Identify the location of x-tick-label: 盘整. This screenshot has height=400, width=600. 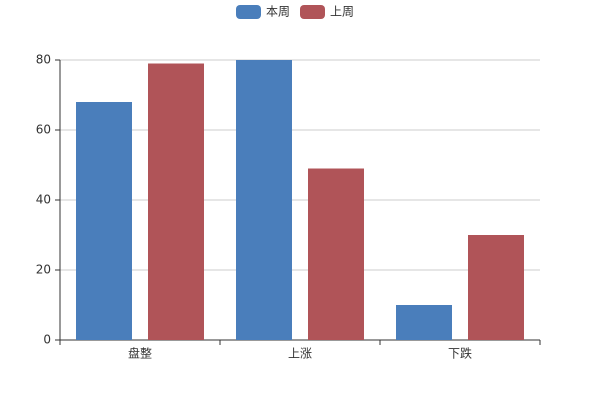
(140, 353).